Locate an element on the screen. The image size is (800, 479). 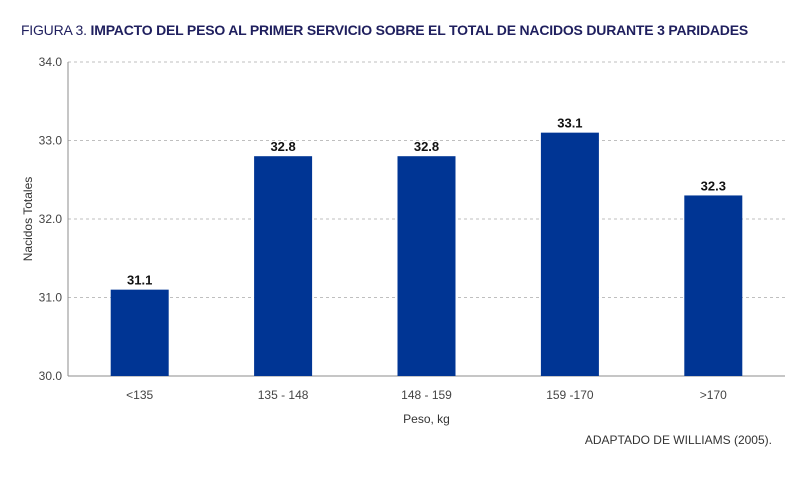
data-label: 32.3 is located at coordinates (713, 185).